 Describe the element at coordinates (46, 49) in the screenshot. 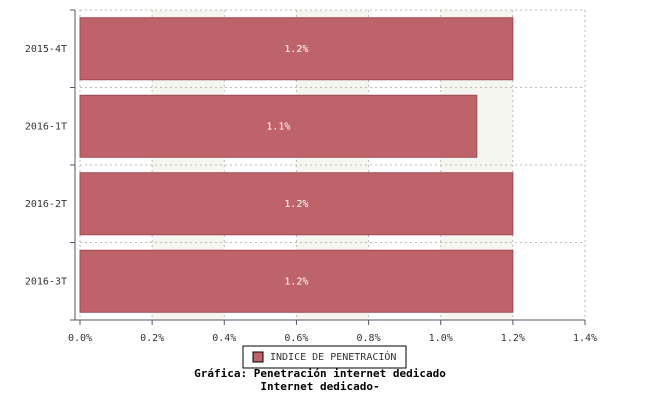

I see `y-tick-label: 2015-4T` at that location.